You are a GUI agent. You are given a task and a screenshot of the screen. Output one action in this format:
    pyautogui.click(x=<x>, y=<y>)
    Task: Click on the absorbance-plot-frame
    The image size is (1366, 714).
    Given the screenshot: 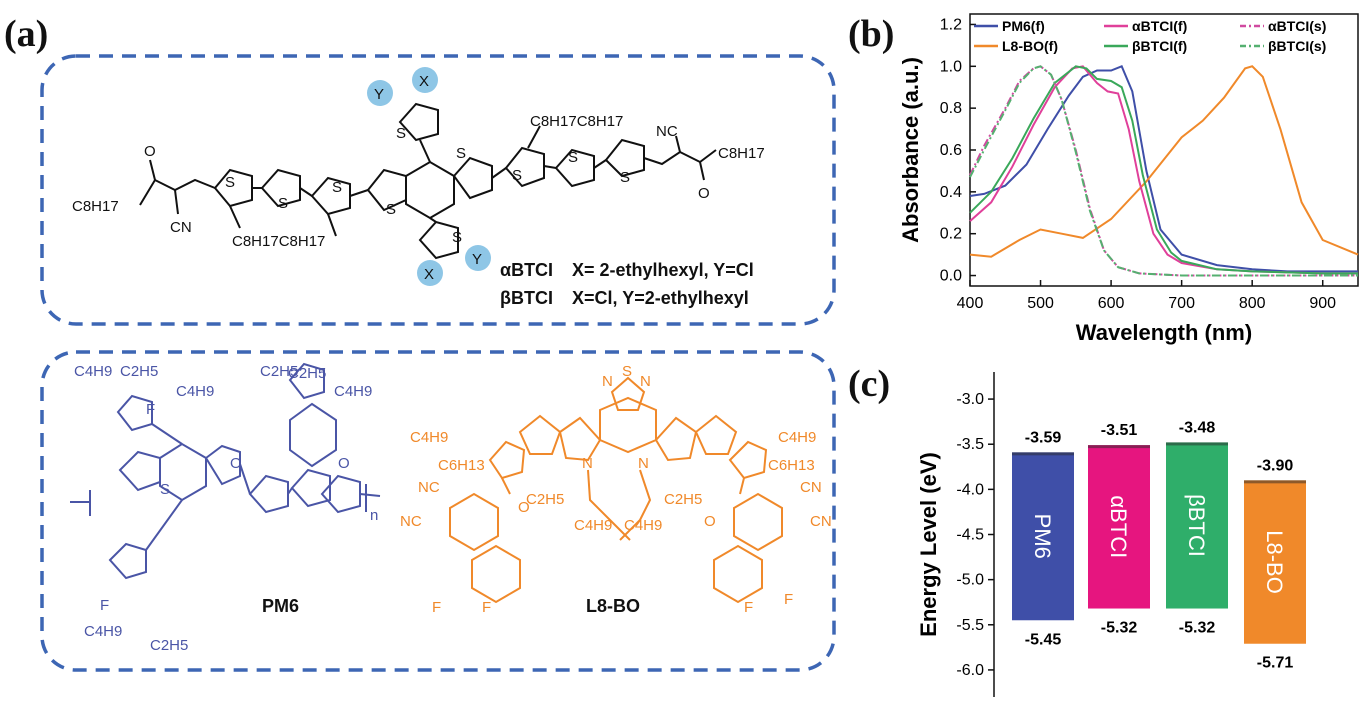 What is the action you would take?
    pyautogui.click(x=1164, y=150)
    